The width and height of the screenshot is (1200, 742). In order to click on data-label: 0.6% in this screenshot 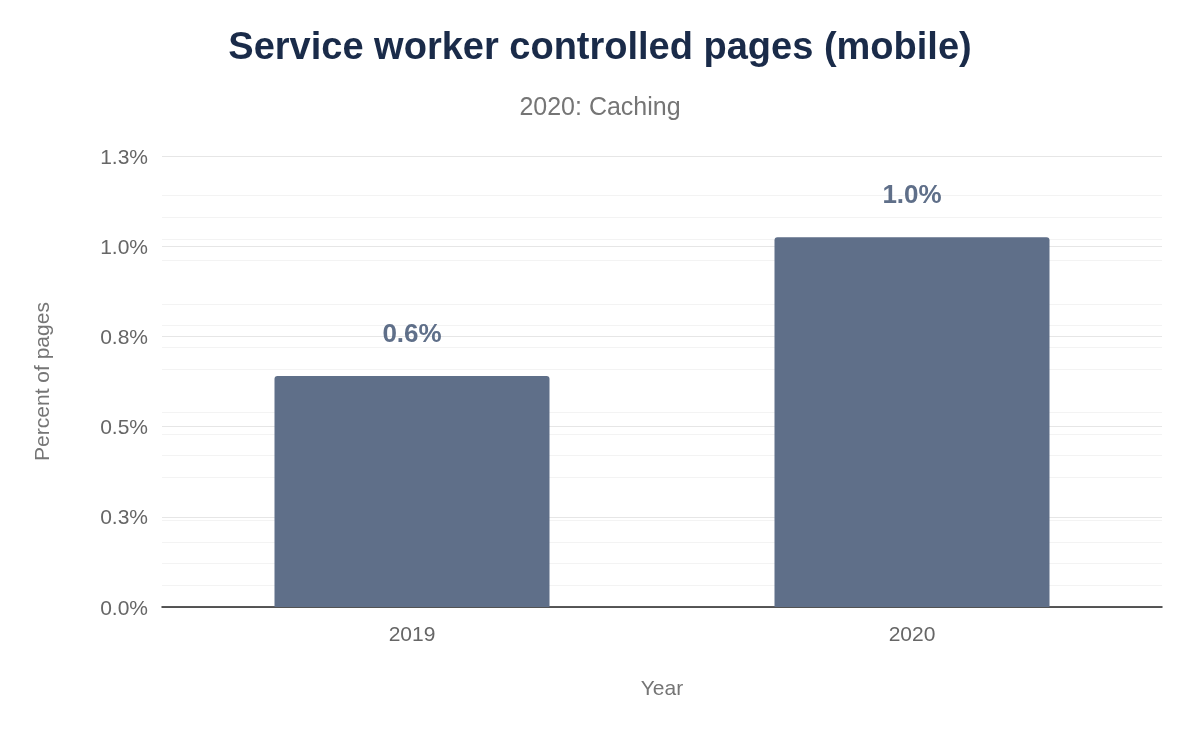, I will do `click(412, 333)`.